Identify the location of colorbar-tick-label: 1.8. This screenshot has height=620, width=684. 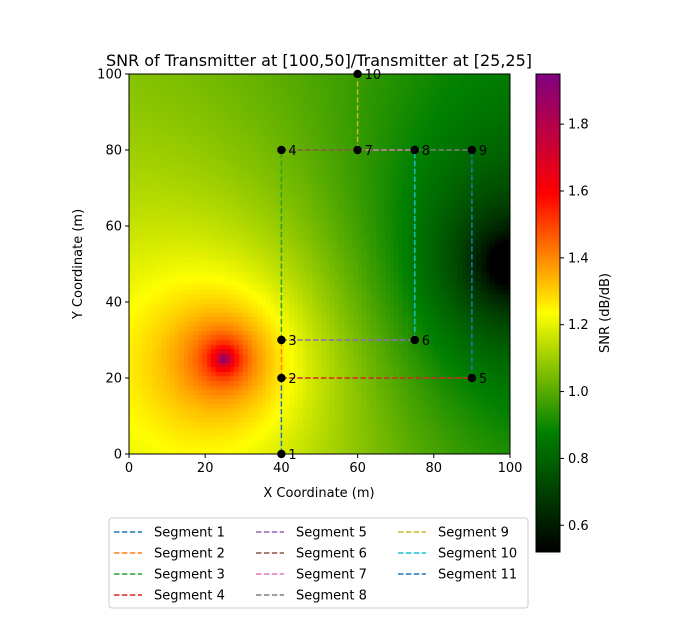
(578, 125).